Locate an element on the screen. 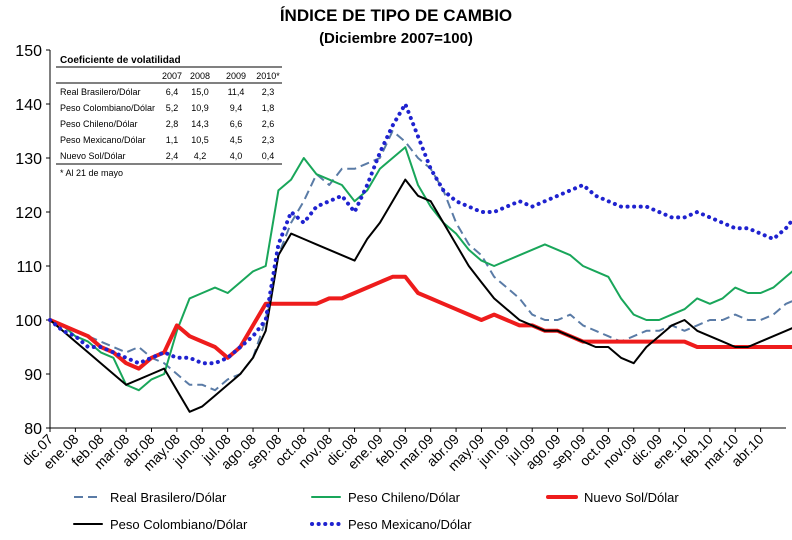 The image size is (792, 540). y-tick-label: 120 is located at coordinates (28, 213).